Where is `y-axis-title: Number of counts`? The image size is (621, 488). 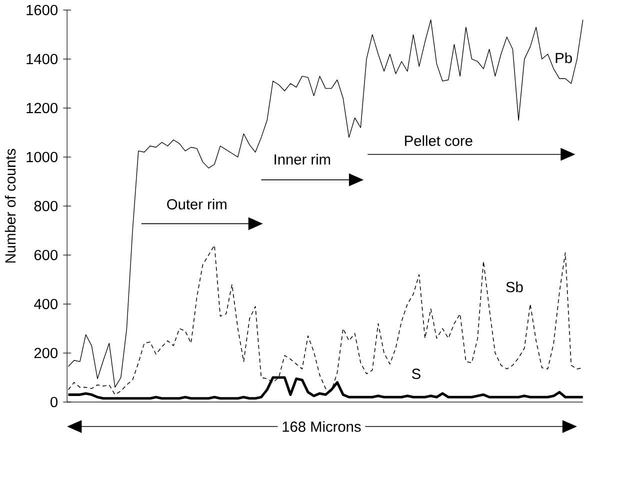 y-axis-title: Number of counts is located at coordinates (10, 205).